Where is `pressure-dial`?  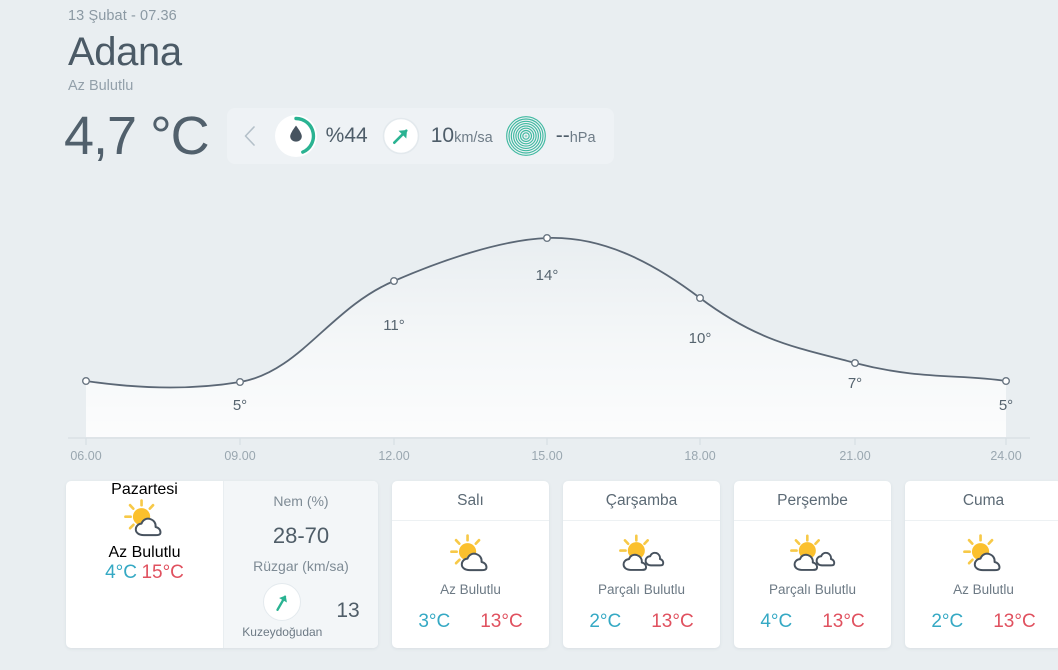
pressure-dial is located at coordinates (526, 136).